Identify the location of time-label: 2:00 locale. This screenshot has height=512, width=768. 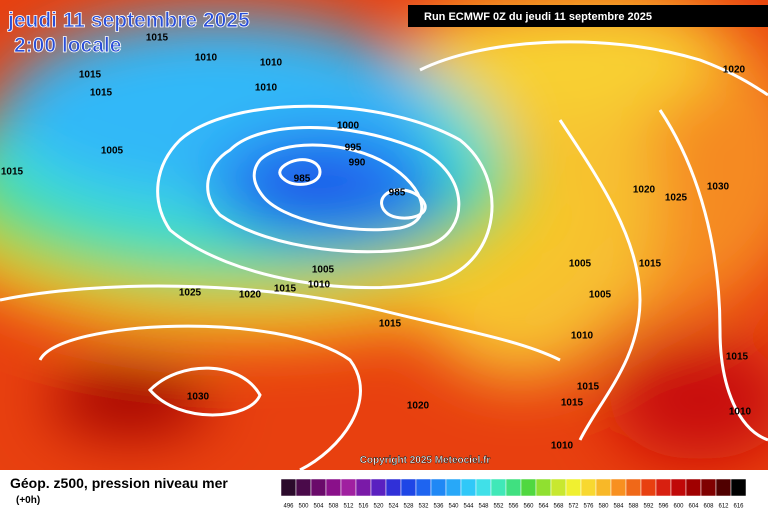
(67, 45).